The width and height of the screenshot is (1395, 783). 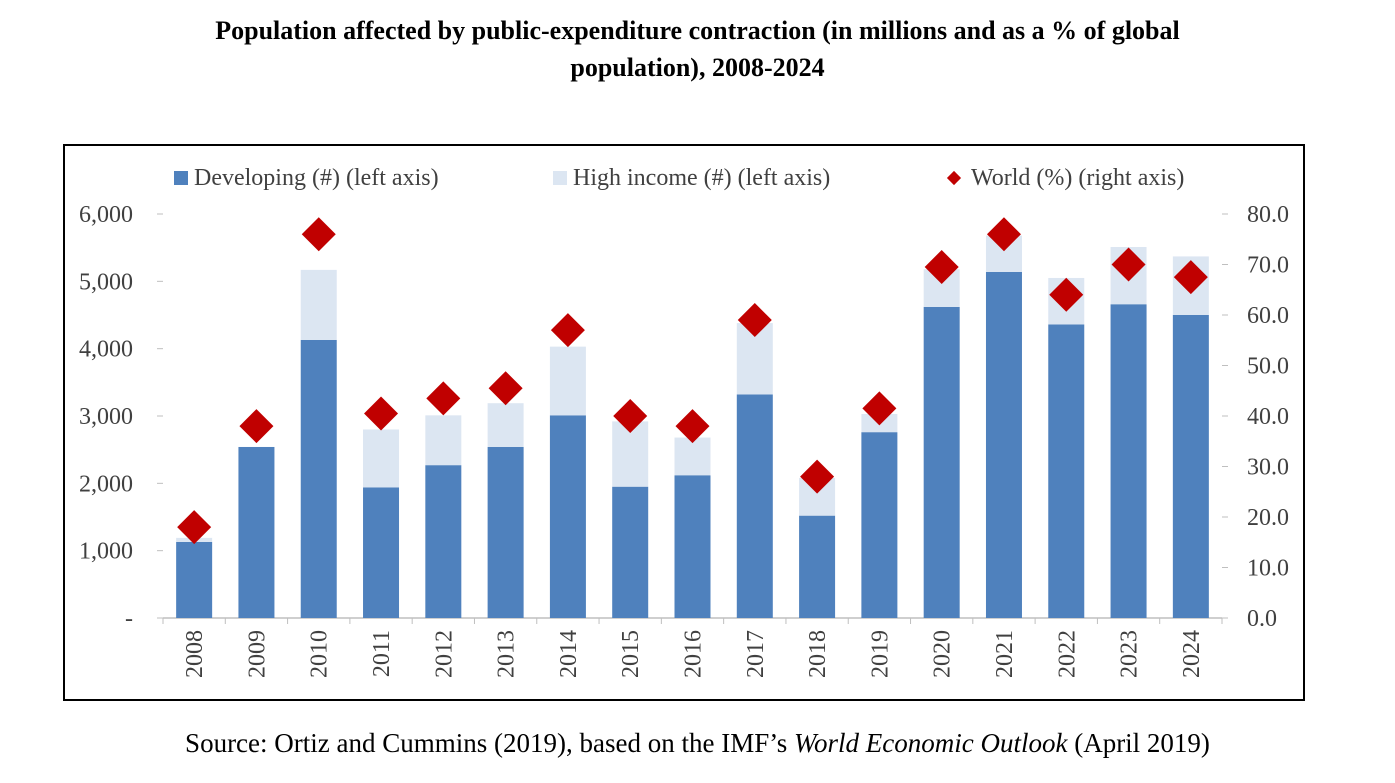 I want to click on y-left-tick-label: 2,000, so click(x=106, y=484).